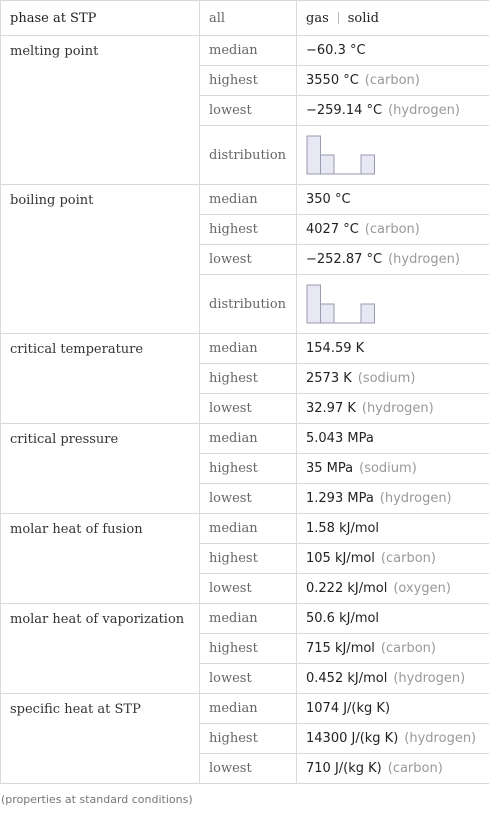  I want to click on row: lowest −259.14 °C (hydrogen), so click(245, 110).